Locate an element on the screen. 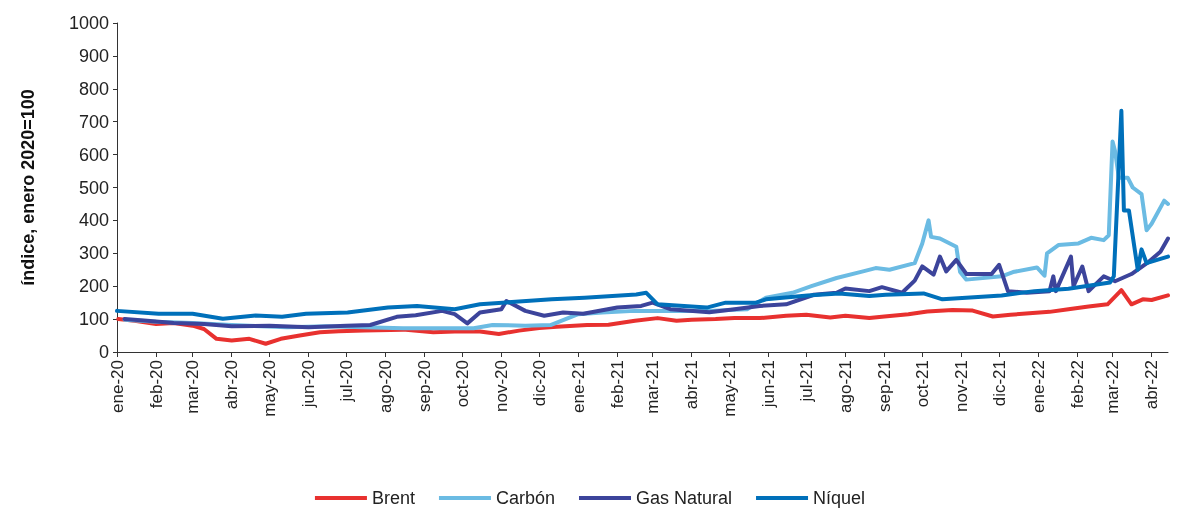 The width and height of the screenshot is (1180, 524). y-tick-label: 100 is located at coordinates (93, 319).